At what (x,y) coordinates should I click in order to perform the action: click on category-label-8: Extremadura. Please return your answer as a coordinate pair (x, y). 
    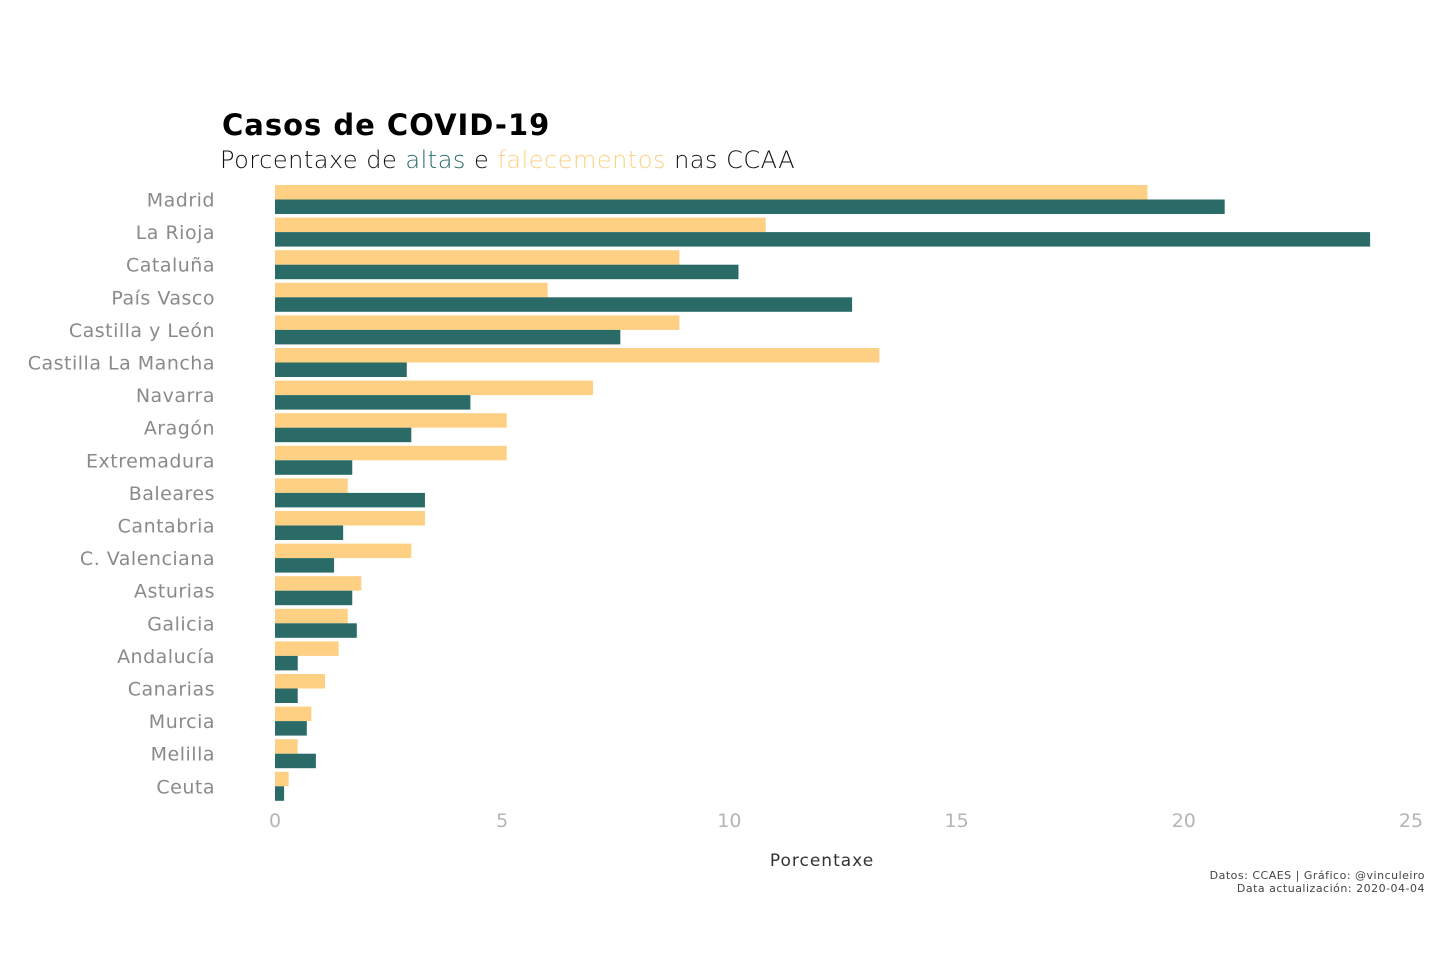
    Looking at the image, I should click on (150, 461).